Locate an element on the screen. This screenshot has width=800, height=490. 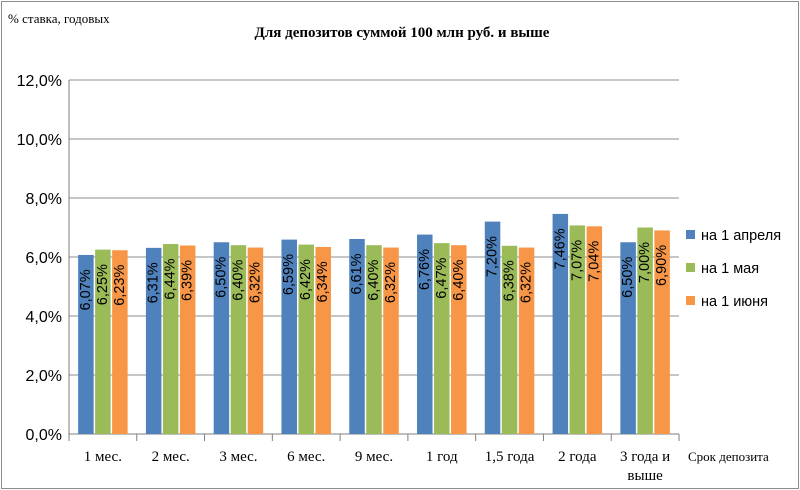
legend-label: на 1 июня is located at coordinates (734, 302).